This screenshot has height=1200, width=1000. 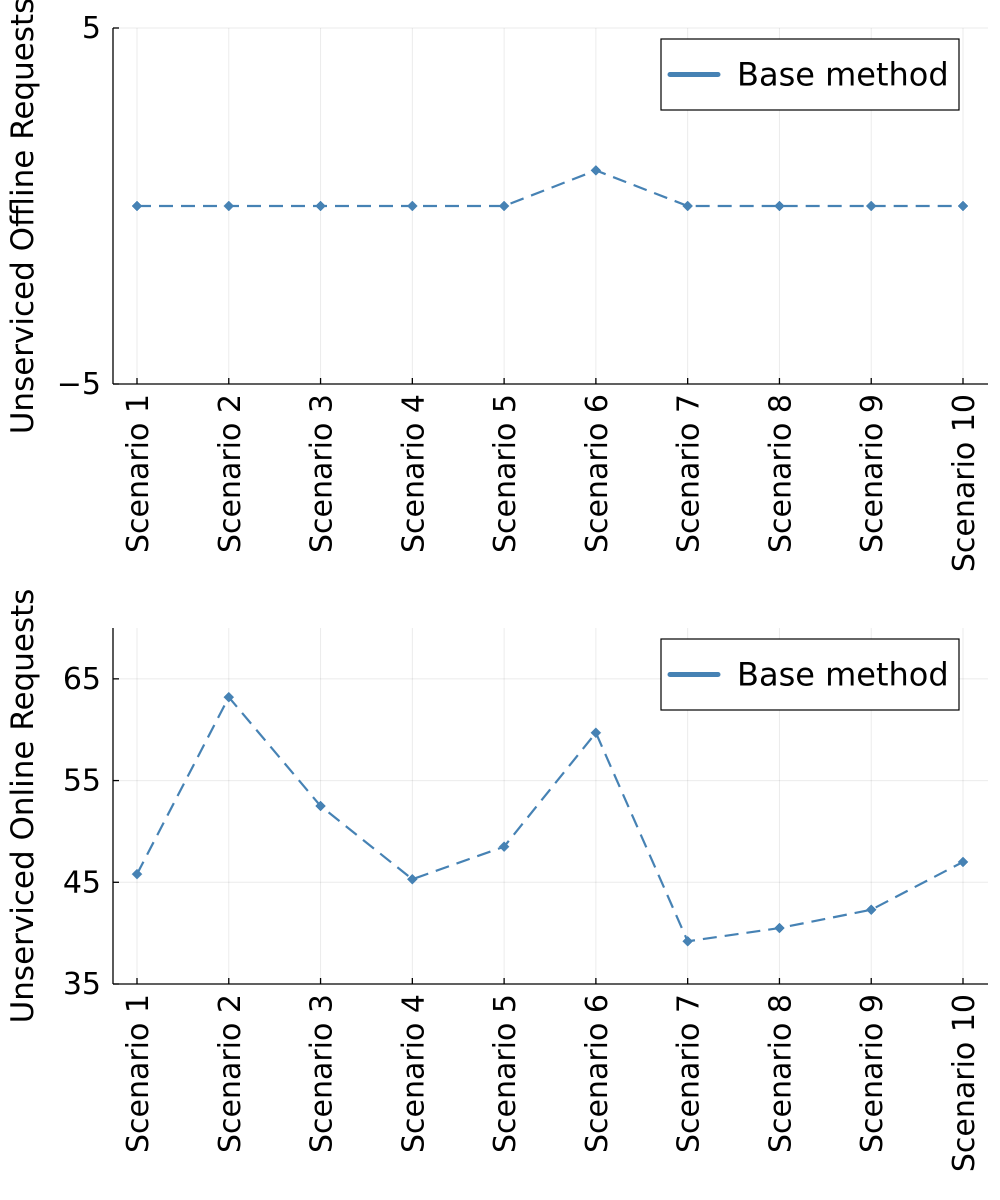 What do you see at coordinates (23, 217) in the screenshot?
I see `y-axis-title: Unserviced Offline Requests` at bounding box center [23, 217].